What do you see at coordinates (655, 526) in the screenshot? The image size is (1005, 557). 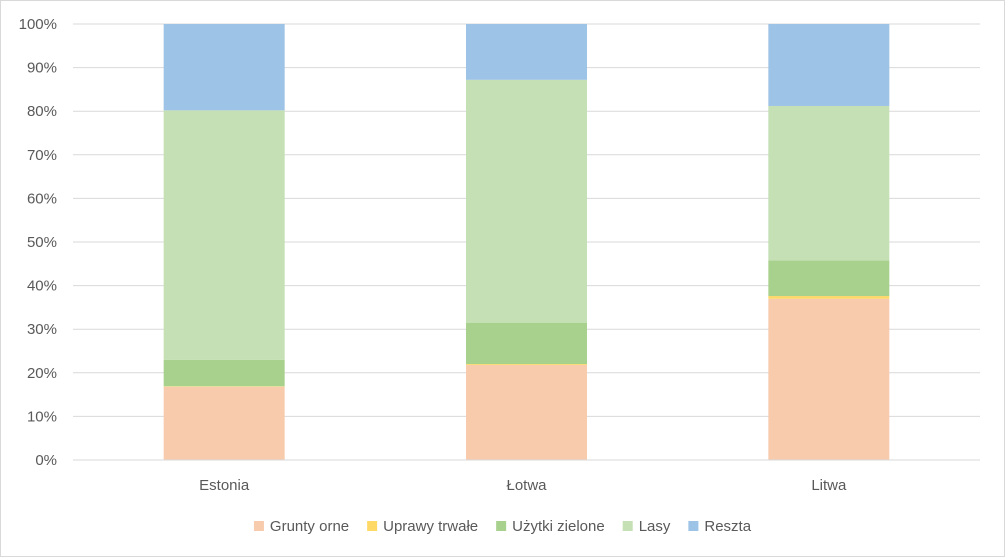 I see `legend-label: Lasy` at bounding box center [655, 526].